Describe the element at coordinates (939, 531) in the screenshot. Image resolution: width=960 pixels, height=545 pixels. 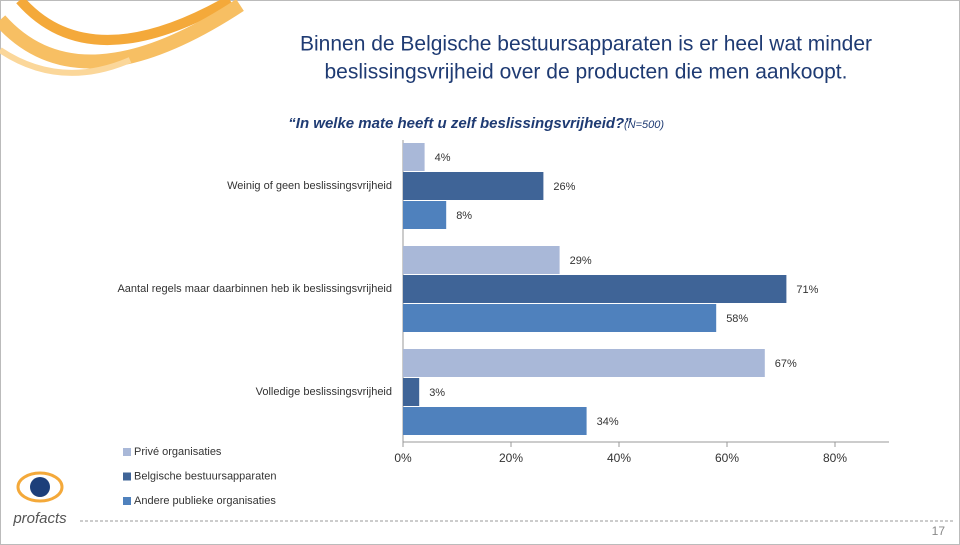
I see `page-number: 17` at that location.